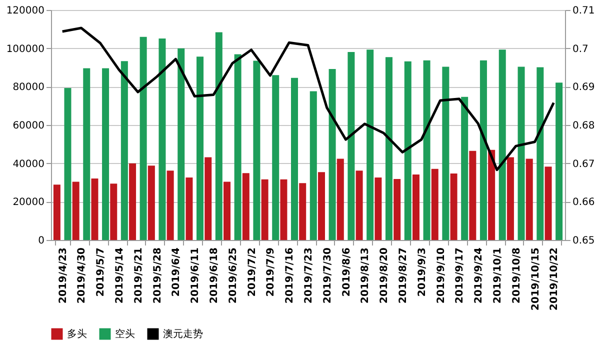  I want to click on x-tick-label: 2019/10/8, so click(516, 275).